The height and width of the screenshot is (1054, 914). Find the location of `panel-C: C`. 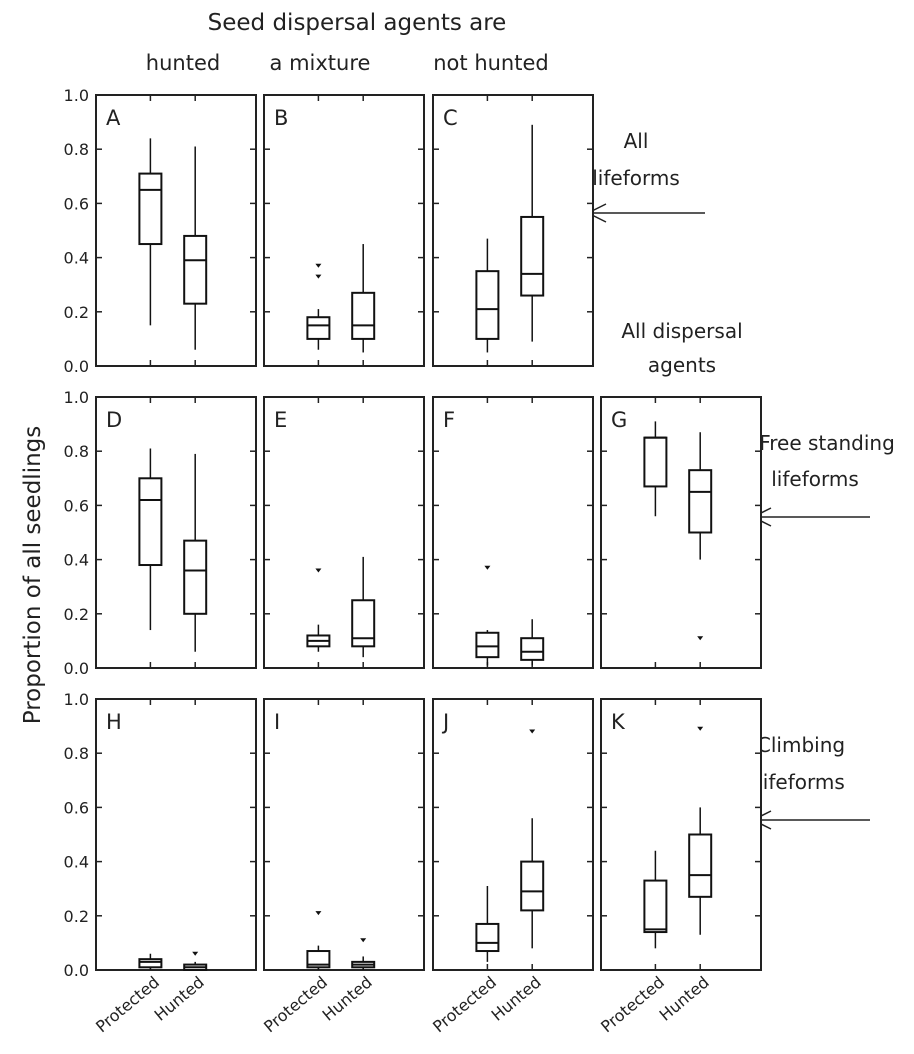

panel-C: C is located at coordinates (513, 230).